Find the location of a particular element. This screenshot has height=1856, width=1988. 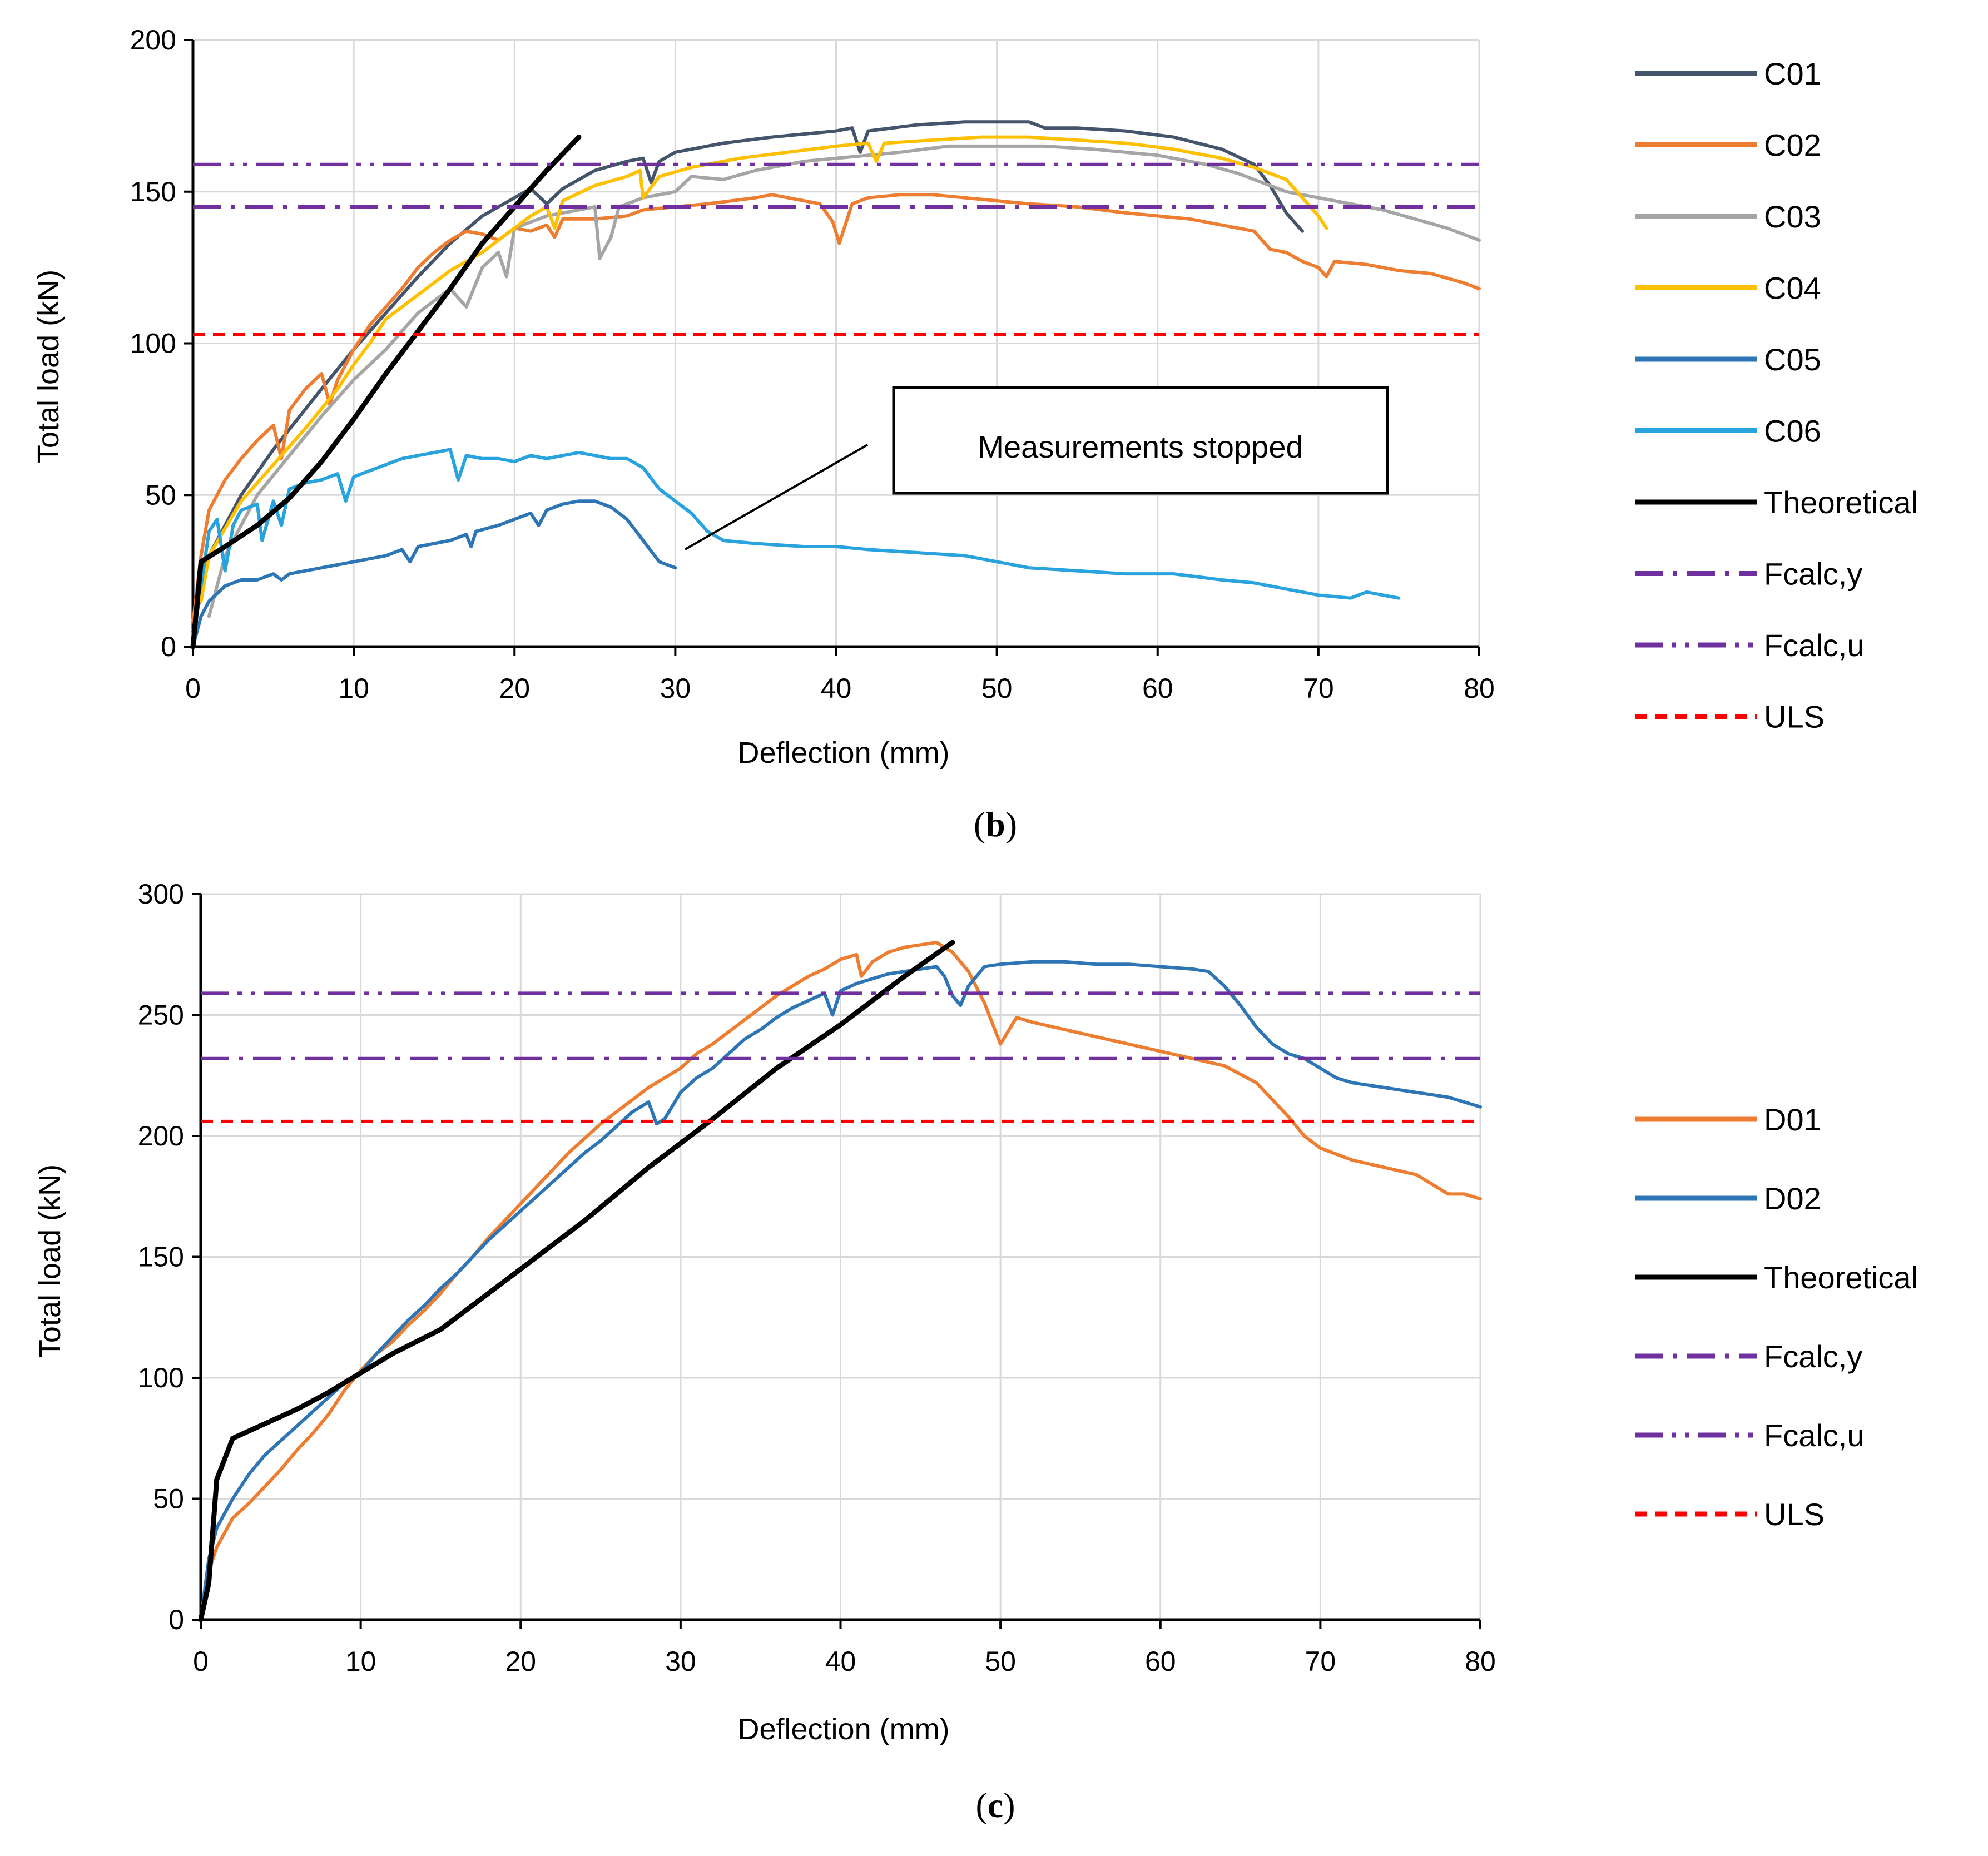

caption-letter: b is located at coordinates (995, 824).